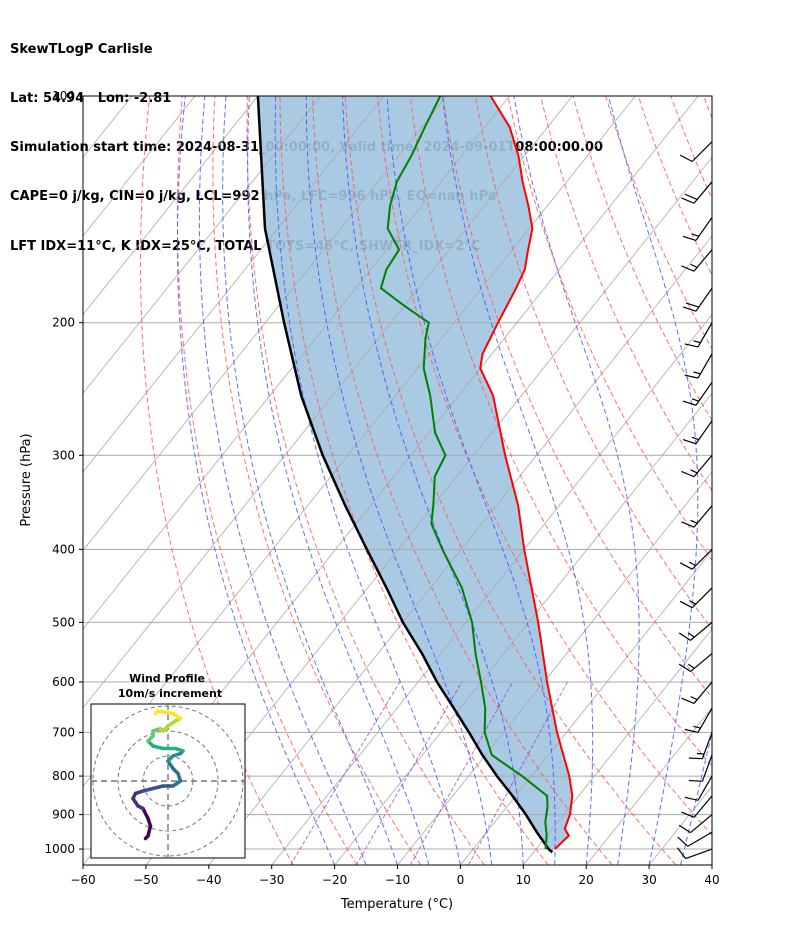 The width and height of the screenshot is (794, 937). Describe the element at coordinates (586, 880) in the screenshot. I see `x-tick-label: 20` at that location.